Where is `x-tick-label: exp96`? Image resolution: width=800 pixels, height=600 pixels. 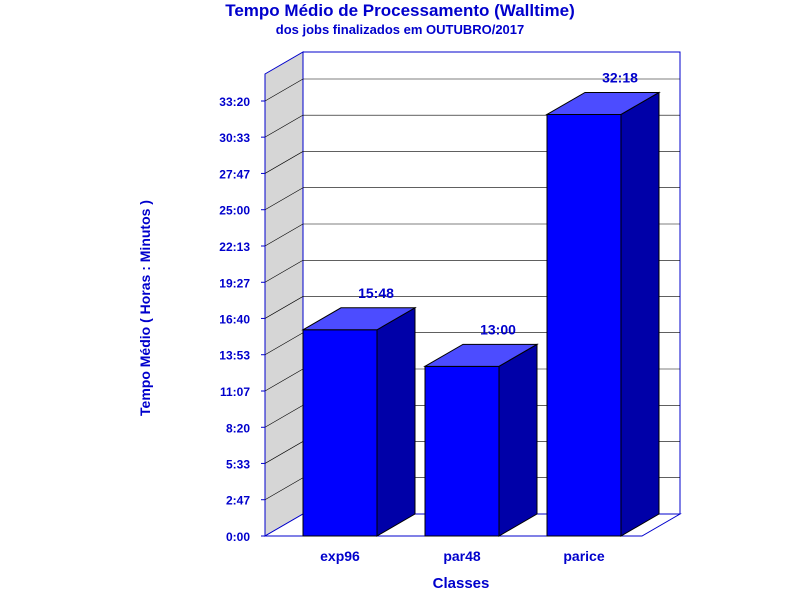 x-tick-label: exp96 is located at coordinates (340, 556).